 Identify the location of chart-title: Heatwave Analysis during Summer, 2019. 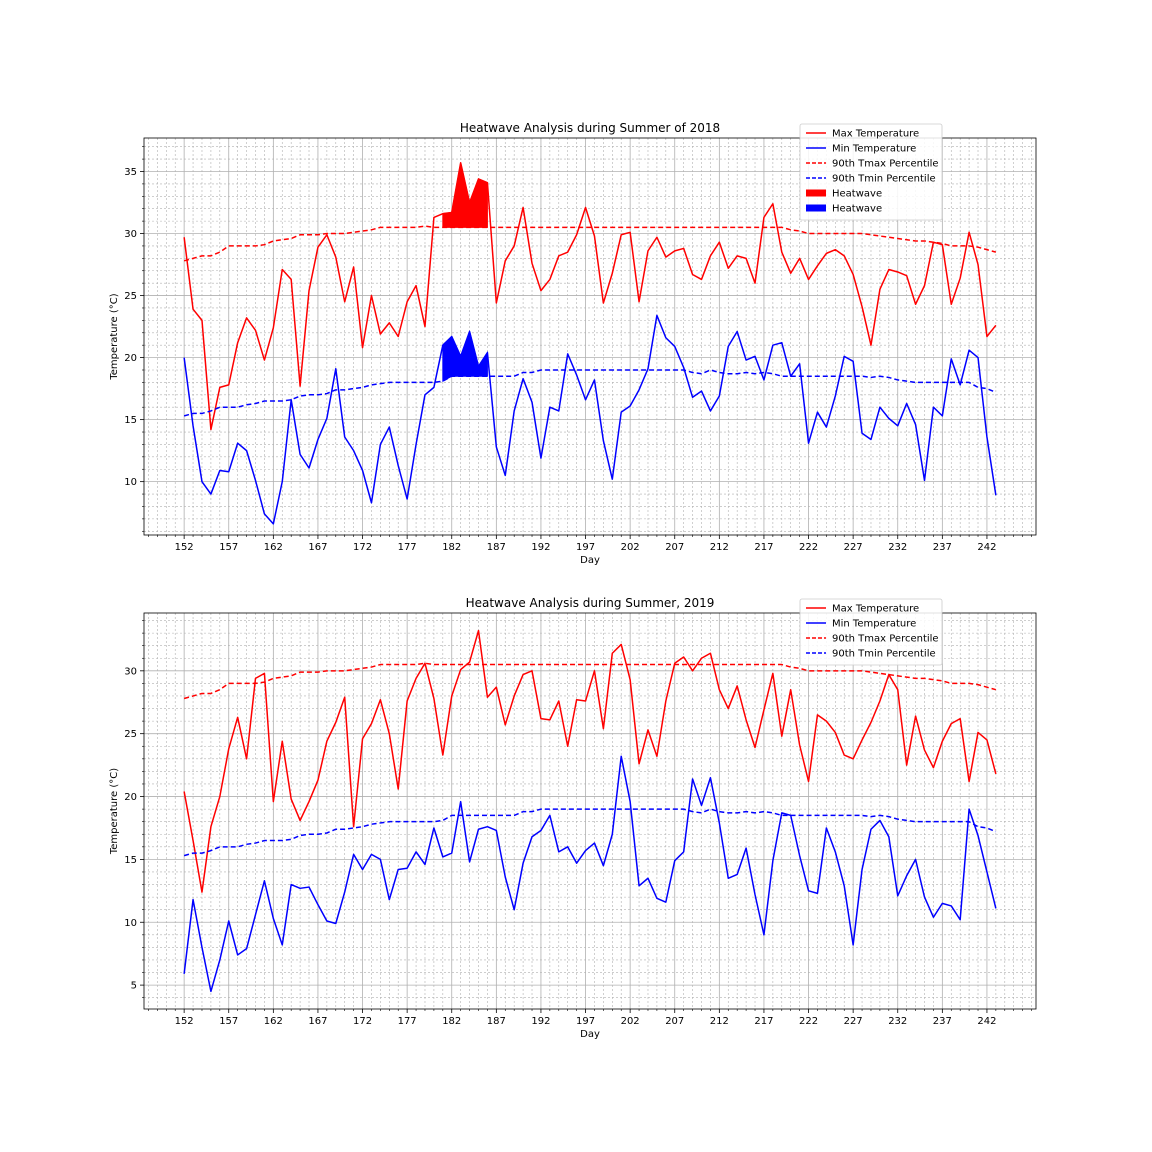
(590, 603).